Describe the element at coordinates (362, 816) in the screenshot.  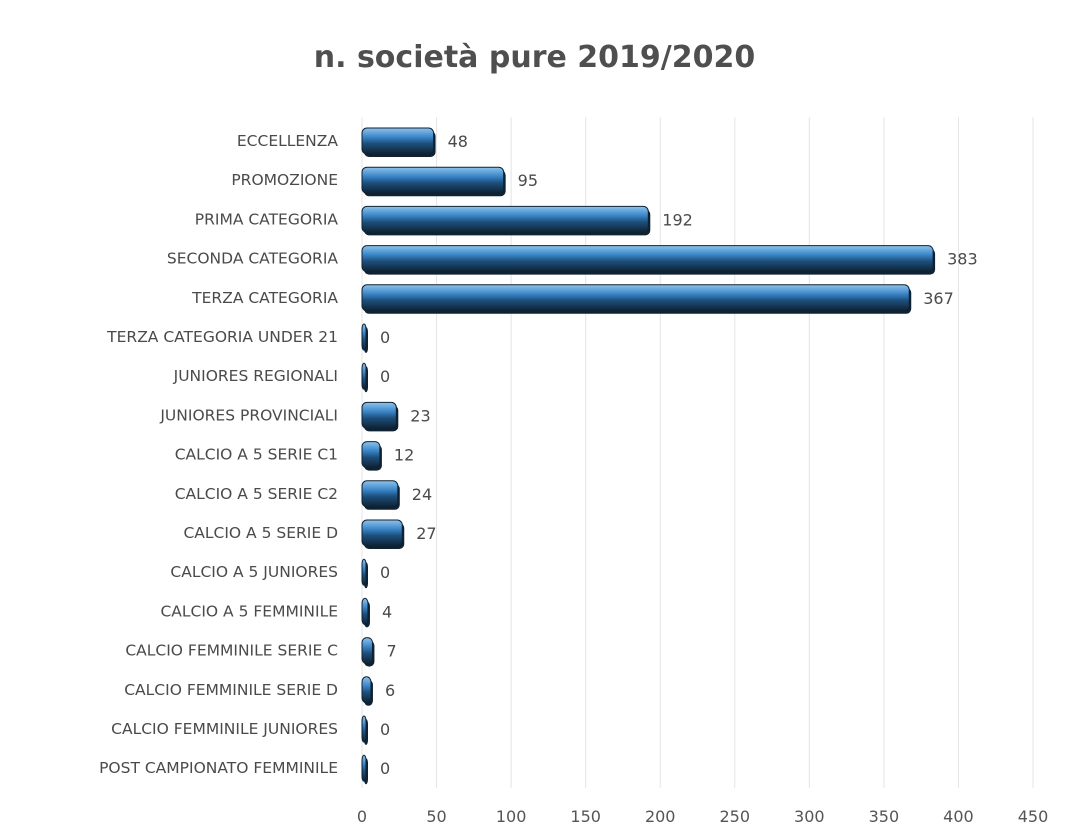
I see `x-tick-label: 0` at that location.